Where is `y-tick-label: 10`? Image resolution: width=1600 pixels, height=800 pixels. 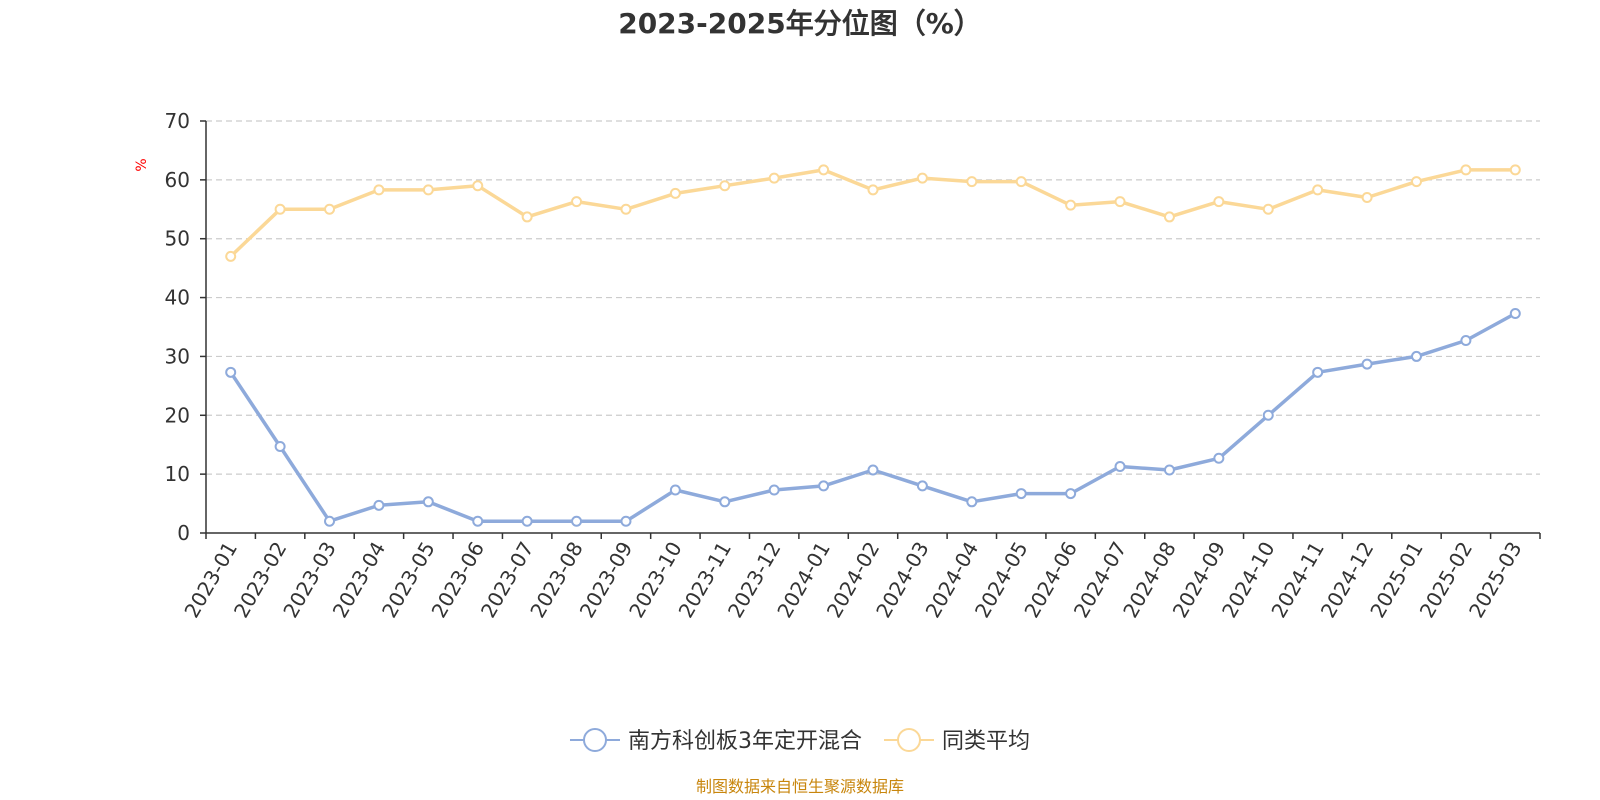 y-tick-label: 10 is located at coordinates (177, 474).